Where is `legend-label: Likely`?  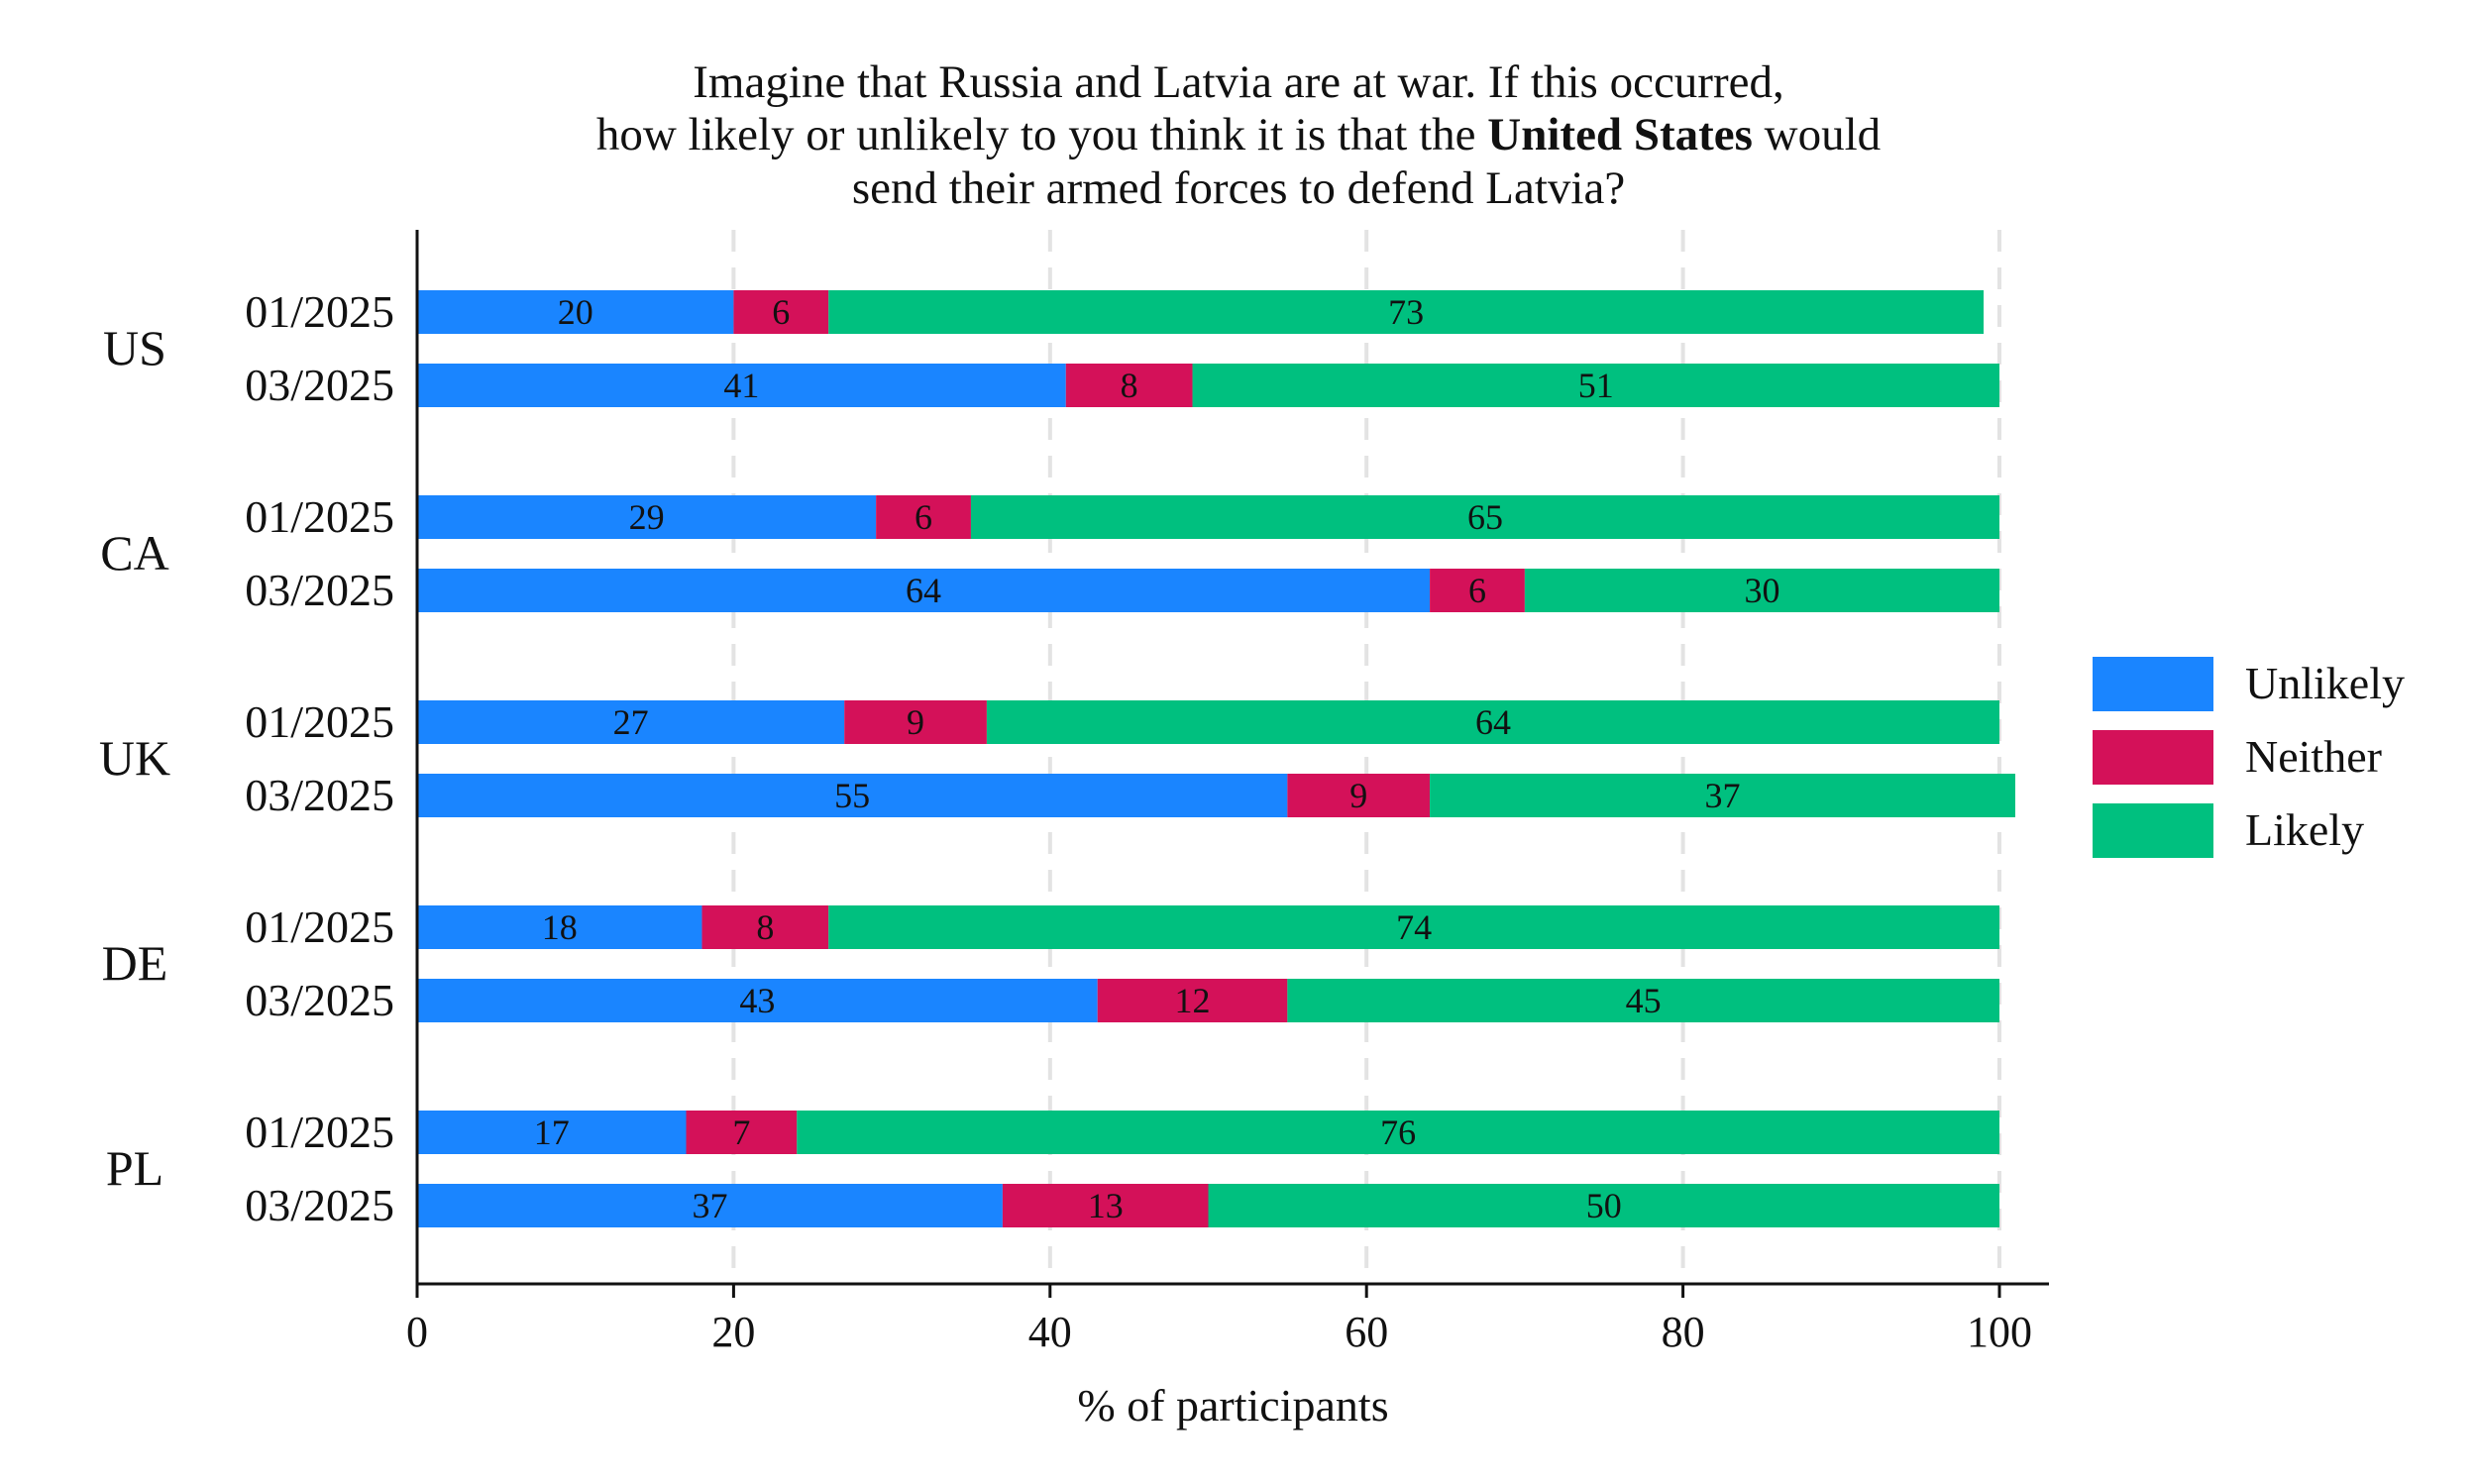 legend-label: Likely is located at coordinates (2305, 830).